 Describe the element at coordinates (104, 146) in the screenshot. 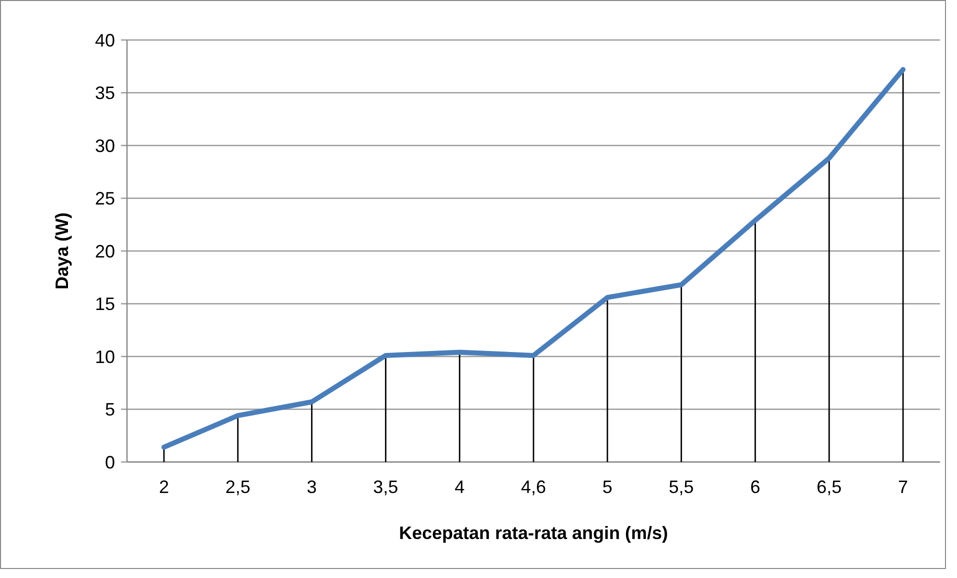

I see `y-tick-label: 30` at that location.